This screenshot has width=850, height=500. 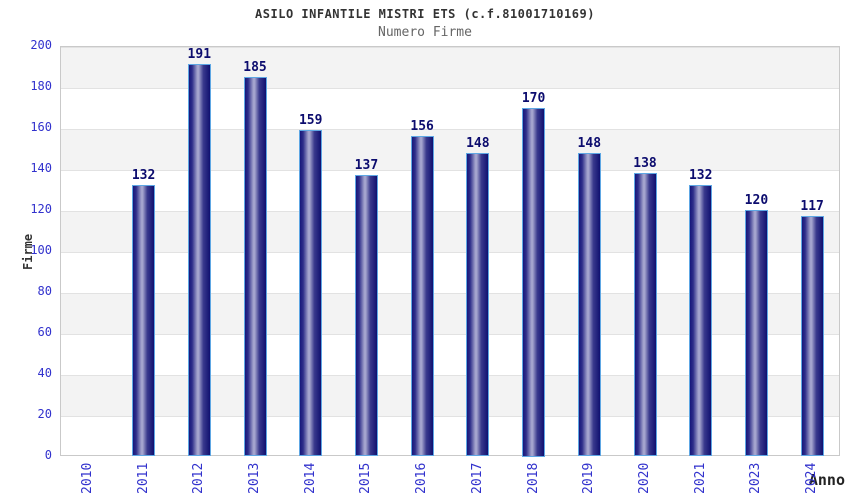 I want to click on y-tick-label: 160, so click(x=41, y=127).